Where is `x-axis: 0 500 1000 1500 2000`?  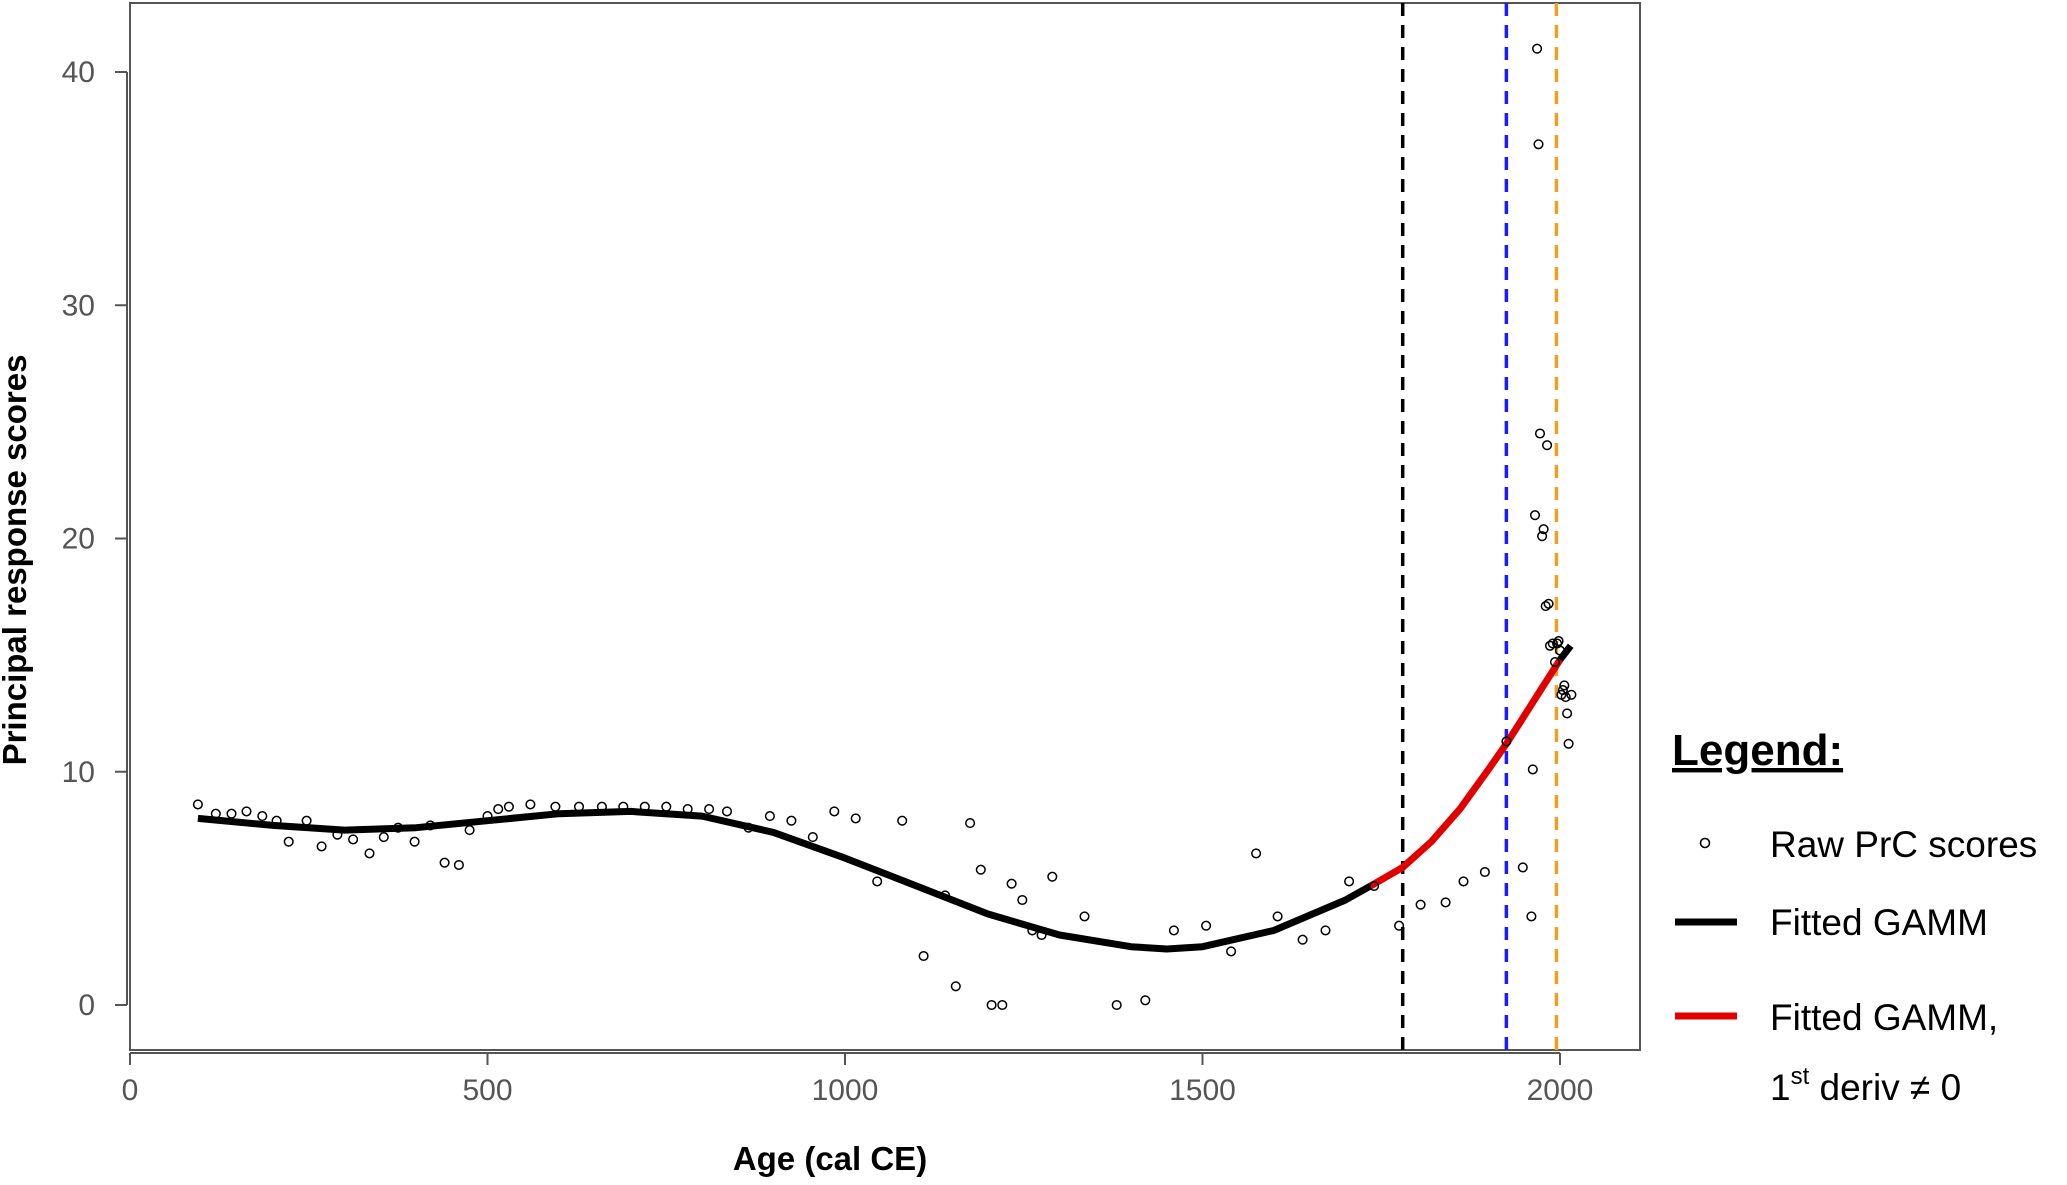 x-axis: 0 500 1000 1500 2000 is located at coordinates (858, 1079).